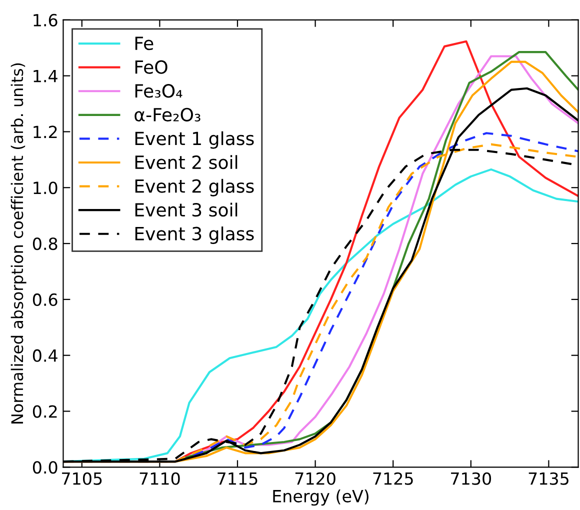 This screenshot has height=510, width=580. What do you see at coordinates (186, 162) in the screenshot?
I see `legend-label: Event 2 soil` at bounding box center [186, 162].